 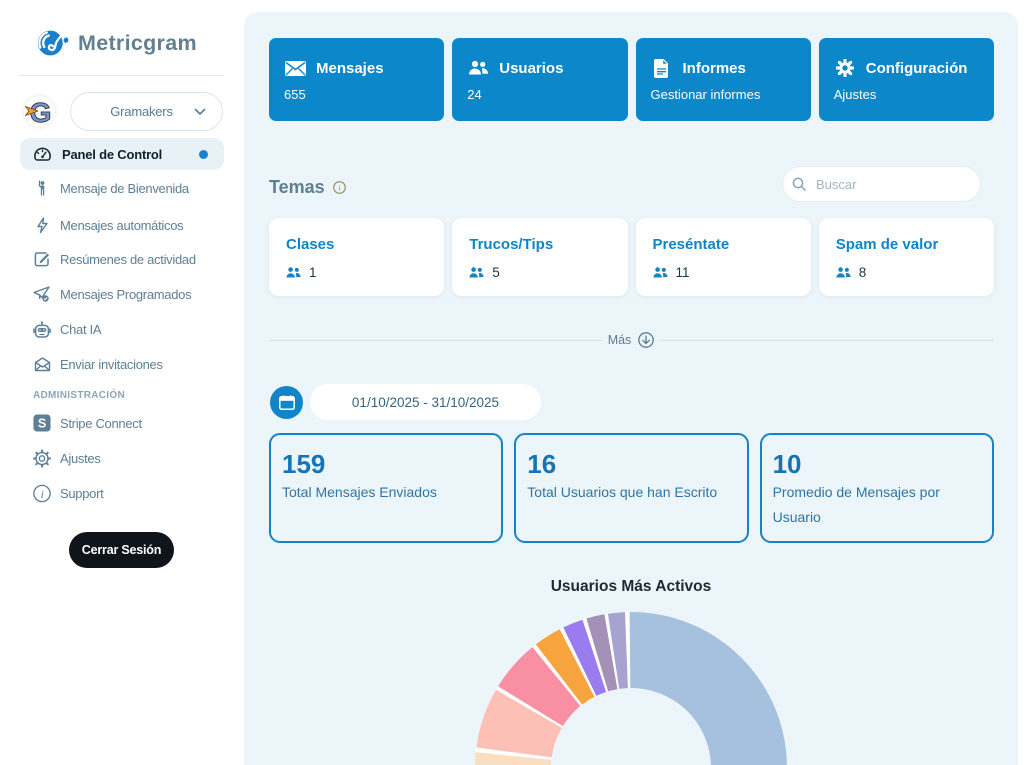 I want to click on svg-text: S, so click(x=42, y=424).